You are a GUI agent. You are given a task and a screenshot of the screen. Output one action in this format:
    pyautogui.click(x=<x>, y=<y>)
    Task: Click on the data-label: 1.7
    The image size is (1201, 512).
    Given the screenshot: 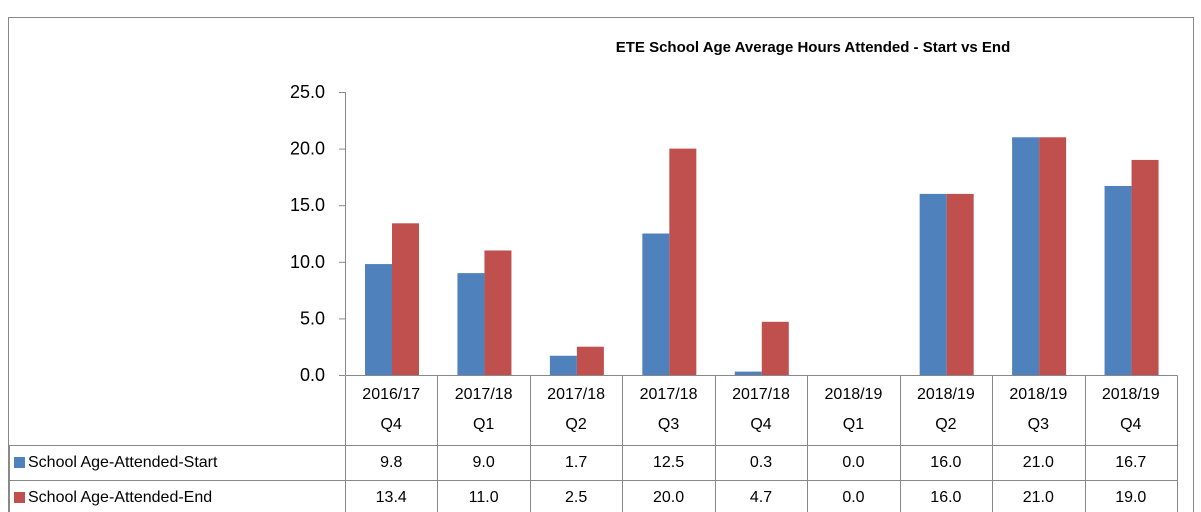 What is the action you would take?
    pyautogui.click(x=576, y=462)
    